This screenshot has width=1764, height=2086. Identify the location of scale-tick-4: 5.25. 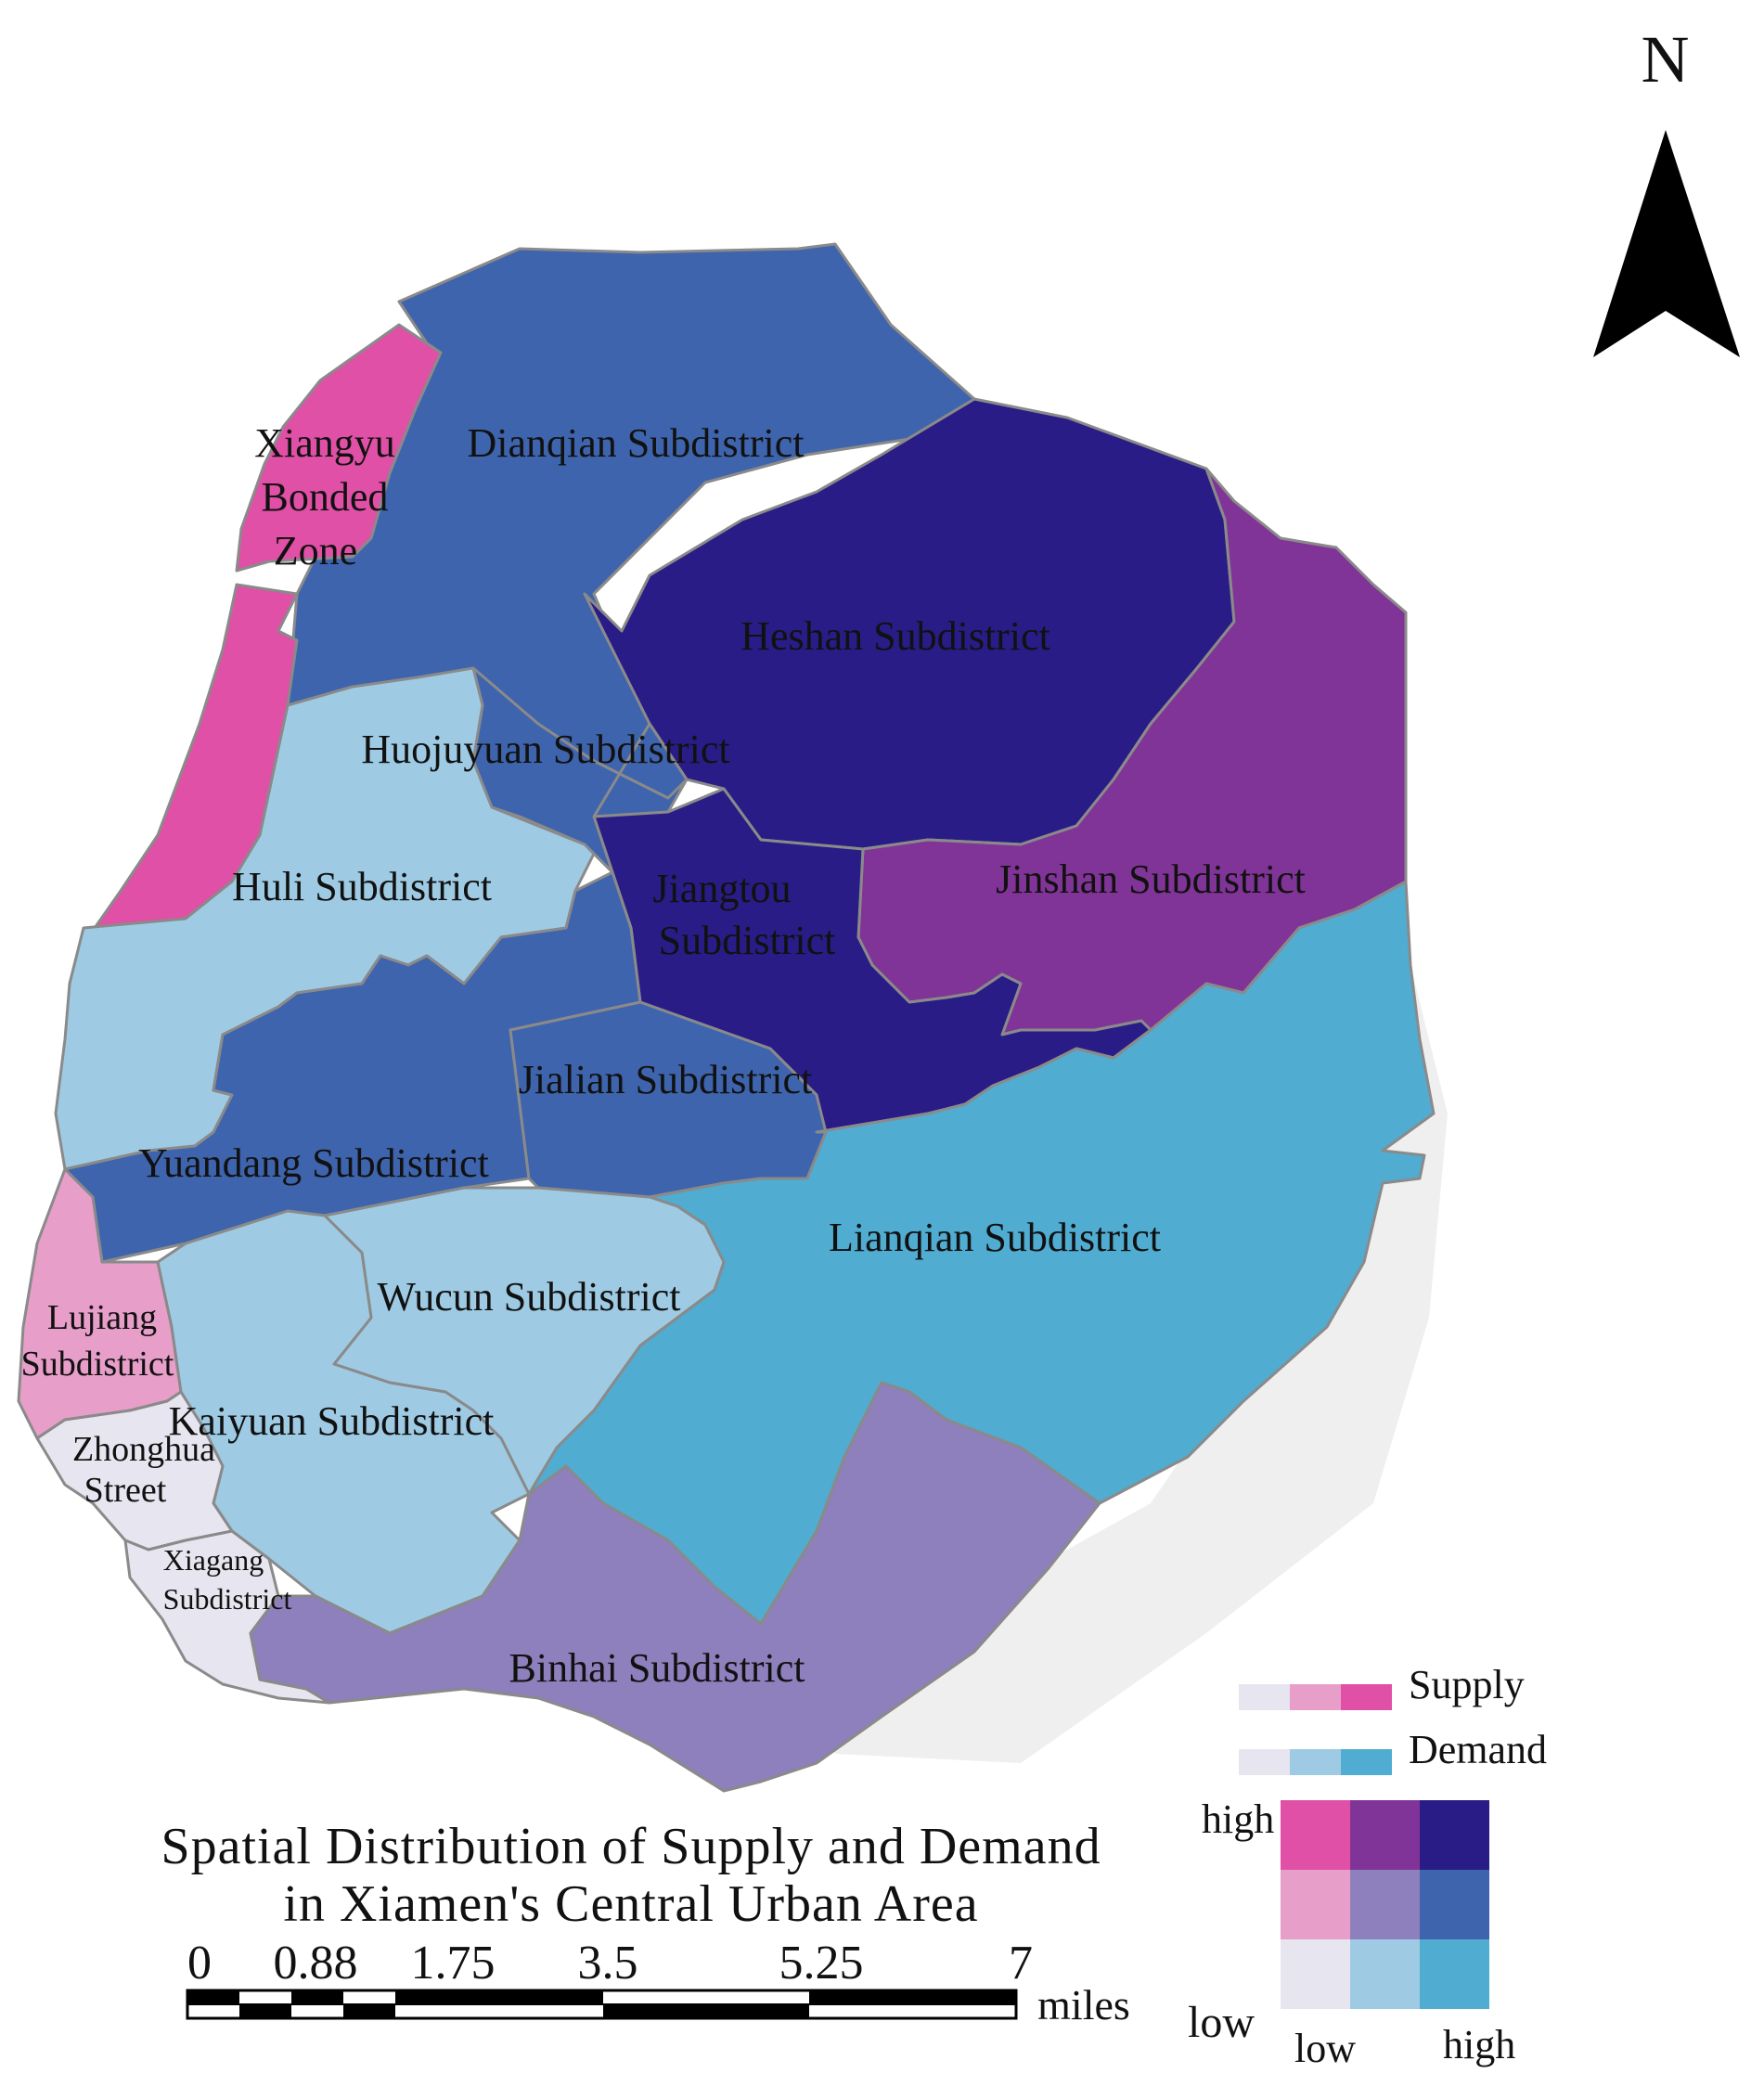
(822, 1963).